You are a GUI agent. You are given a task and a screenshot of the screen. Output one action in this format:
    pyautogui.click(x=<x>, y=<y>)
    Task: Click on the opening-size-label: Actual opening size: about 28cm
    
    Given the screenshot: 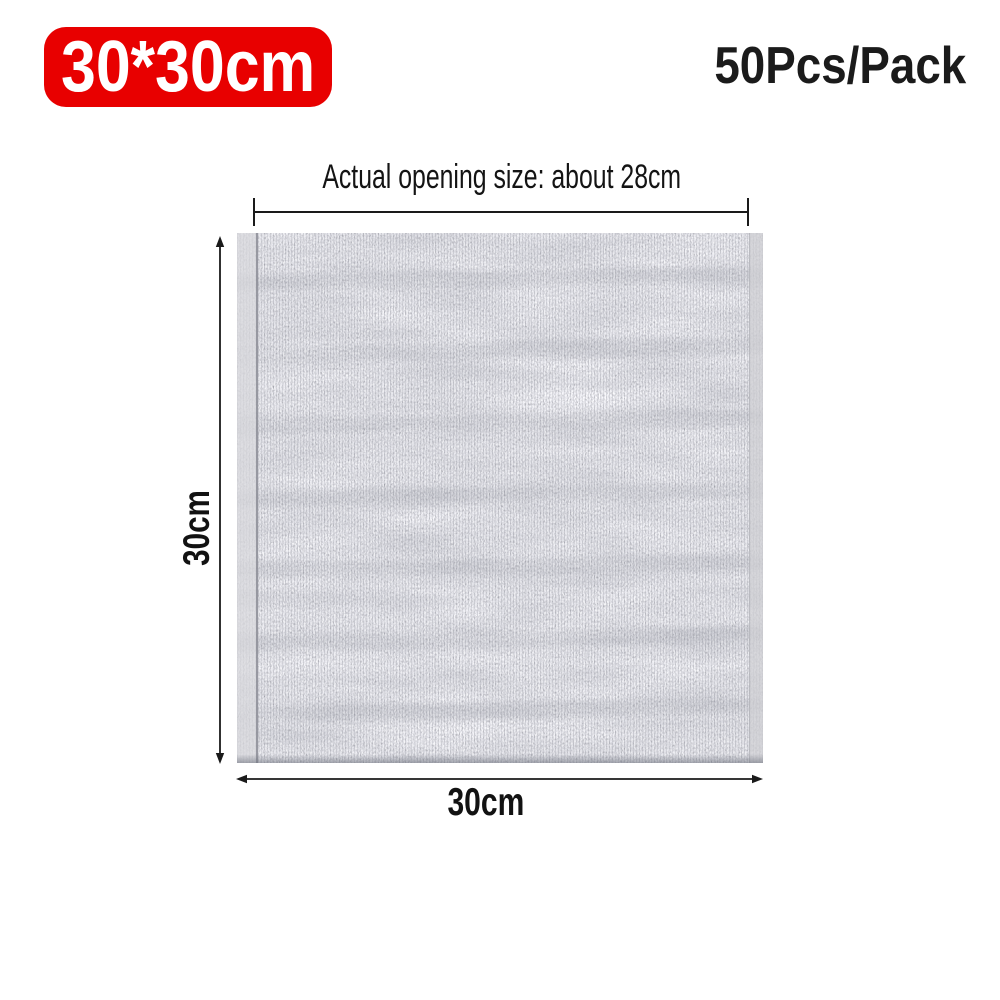 What is the action you would take?
    pyautogui.click(x=501, y=177)
    